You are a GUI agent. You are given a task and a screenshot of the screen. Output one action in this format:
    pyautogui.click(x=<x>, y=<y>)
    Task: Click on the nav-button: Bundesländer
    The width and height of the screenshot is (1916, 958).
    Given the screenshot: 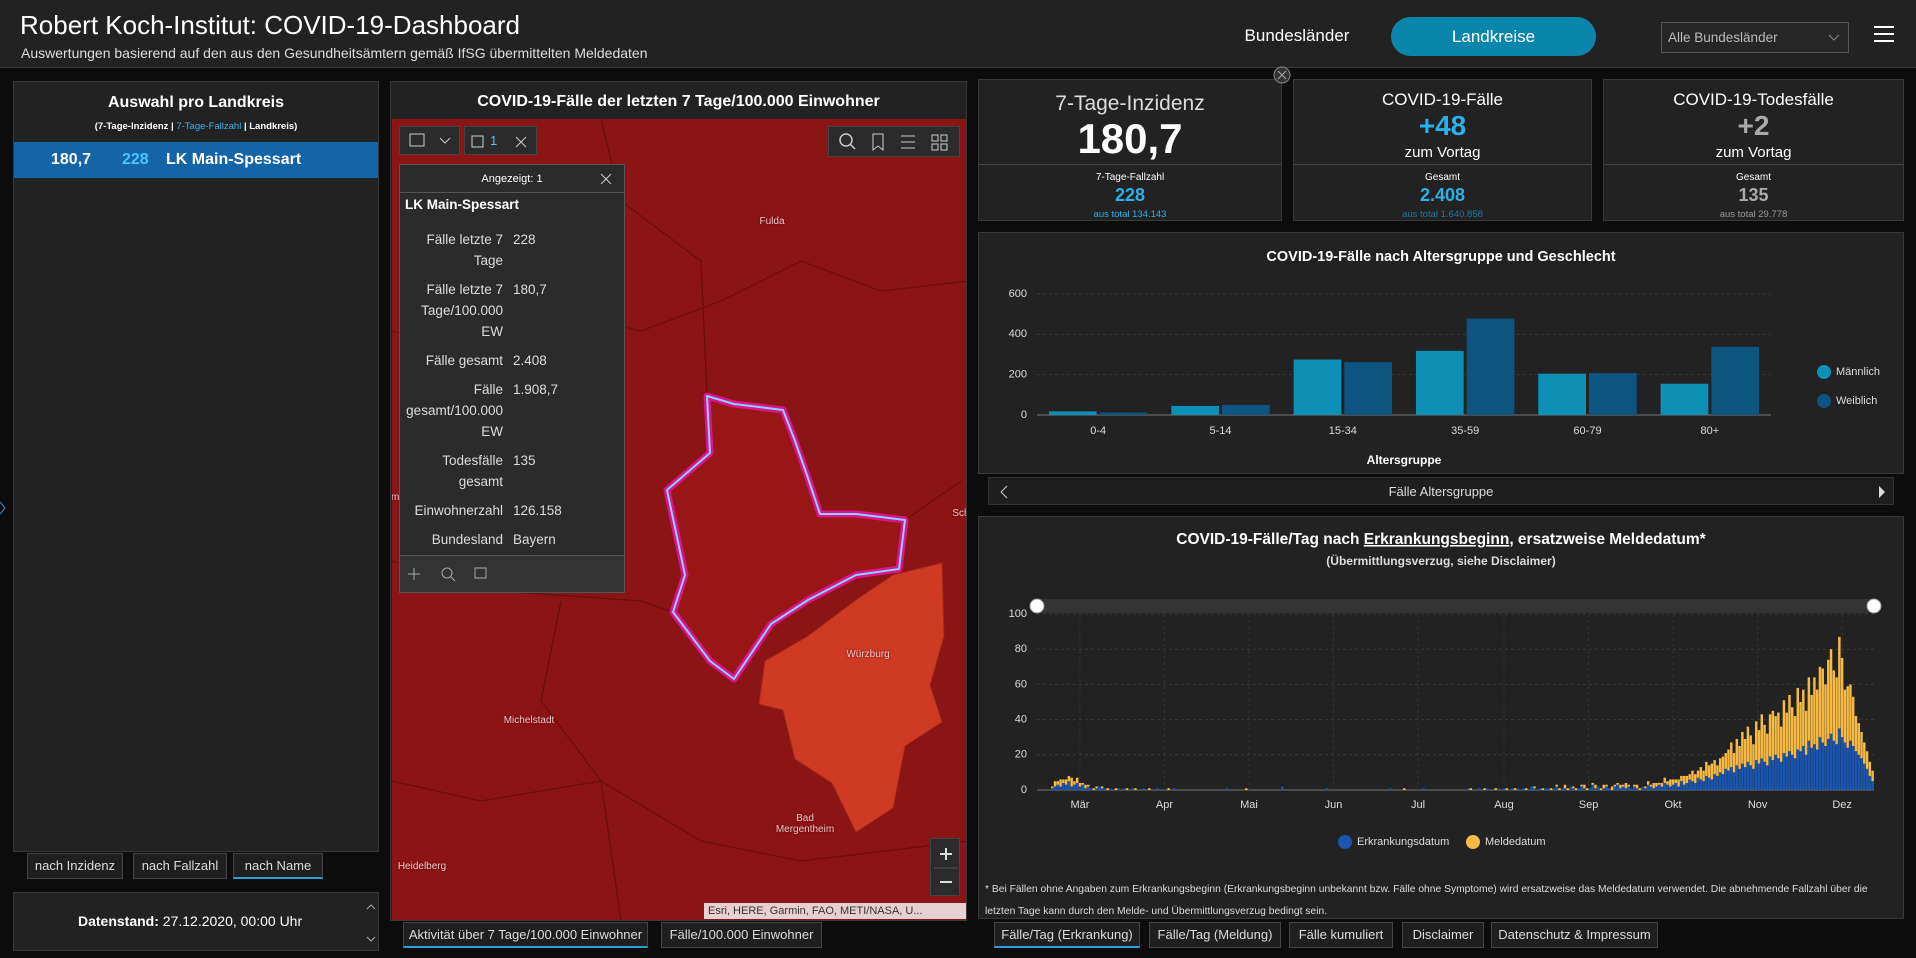 What is the action you would take?
    pyautogui.click(x=1297, y=35)
    